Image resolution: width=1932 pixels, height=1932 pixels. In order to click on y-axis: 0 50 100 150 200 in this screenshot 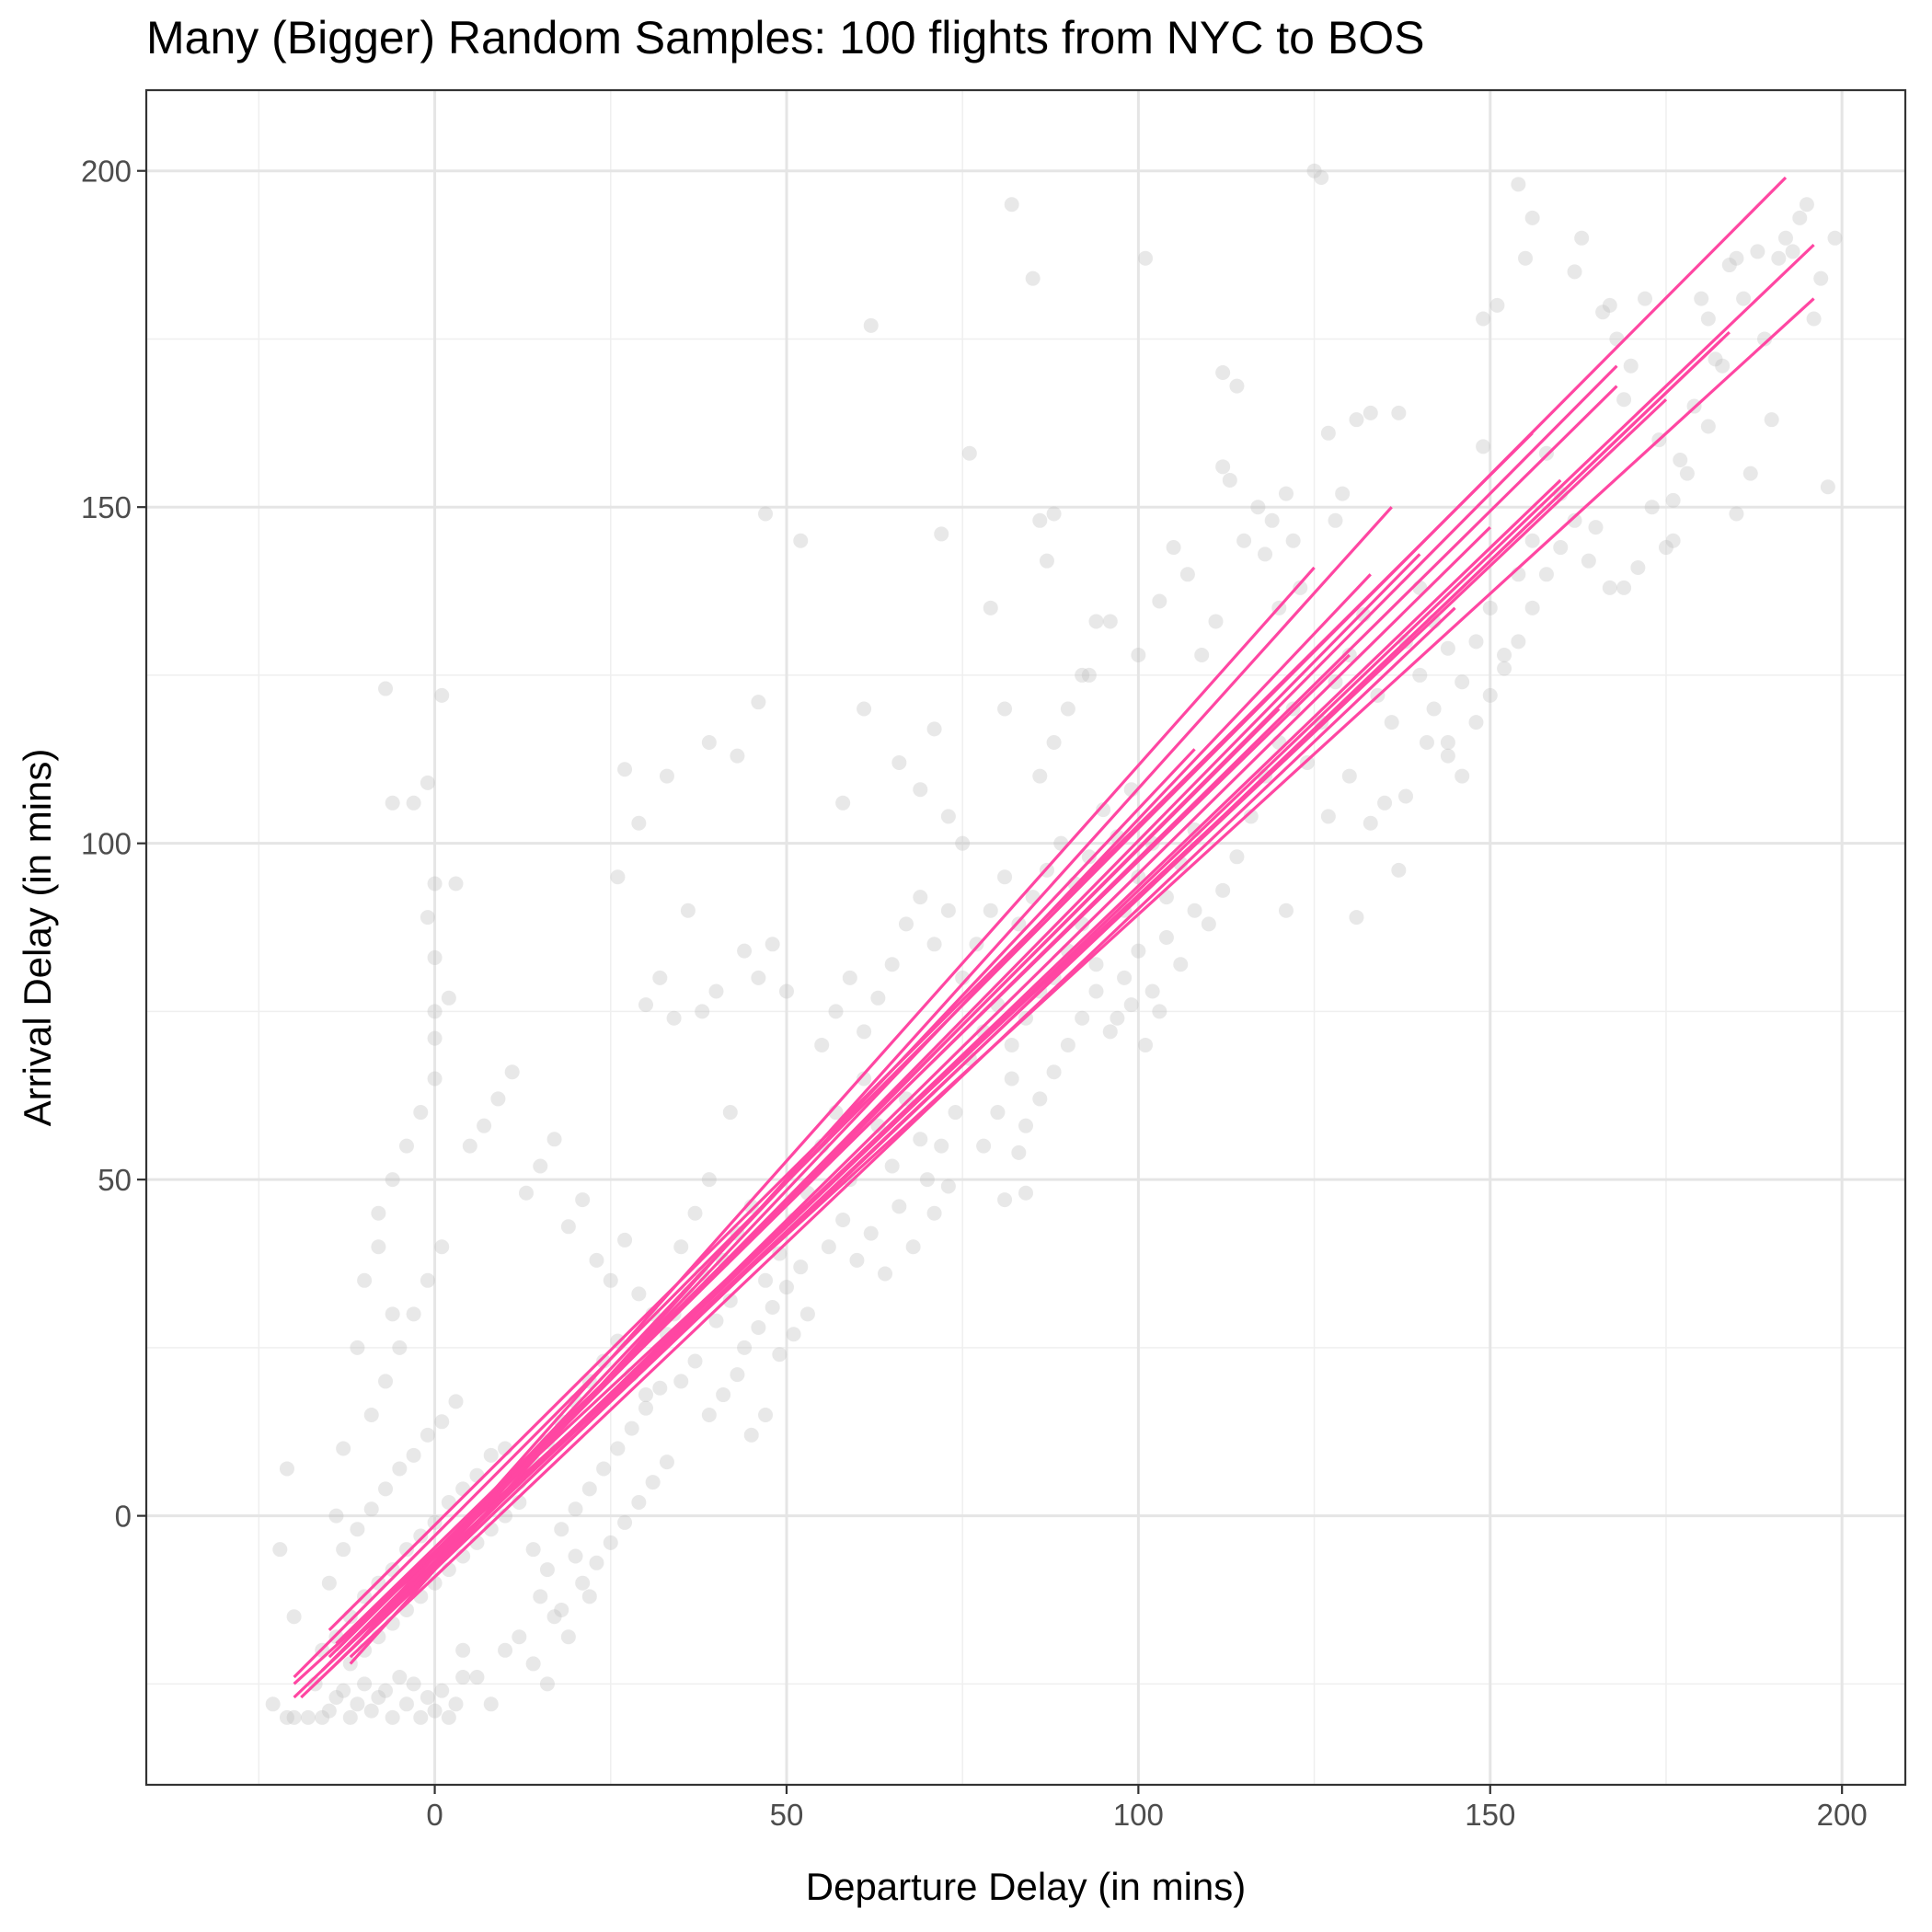, I will do `click(113, 844)`.